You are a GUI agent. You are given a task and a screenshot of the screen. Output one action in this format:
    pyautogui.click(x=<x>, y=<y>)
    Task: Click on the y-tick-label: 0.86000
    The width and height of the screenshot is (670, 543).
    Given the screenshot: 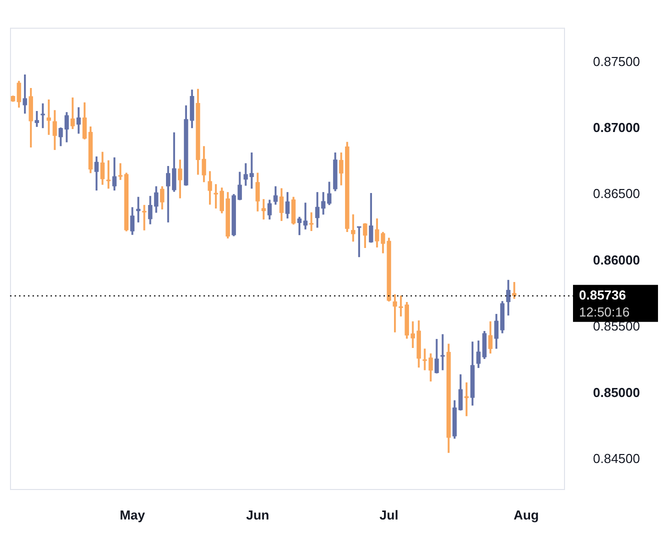 What is the action you would take?
    pyautogui.click(x=616, y=260)
    